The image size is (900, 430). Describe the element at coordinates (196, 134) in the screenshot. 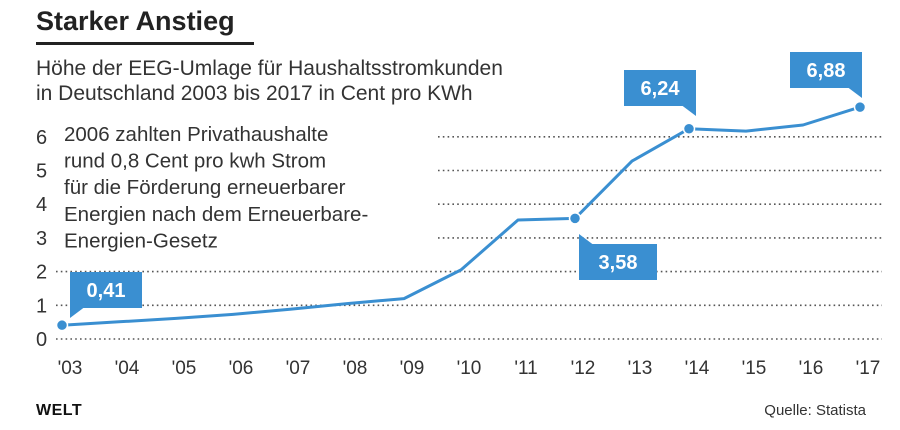

I see `annotation-line-1: 2006 zahlten Privathaushalte` at that location.